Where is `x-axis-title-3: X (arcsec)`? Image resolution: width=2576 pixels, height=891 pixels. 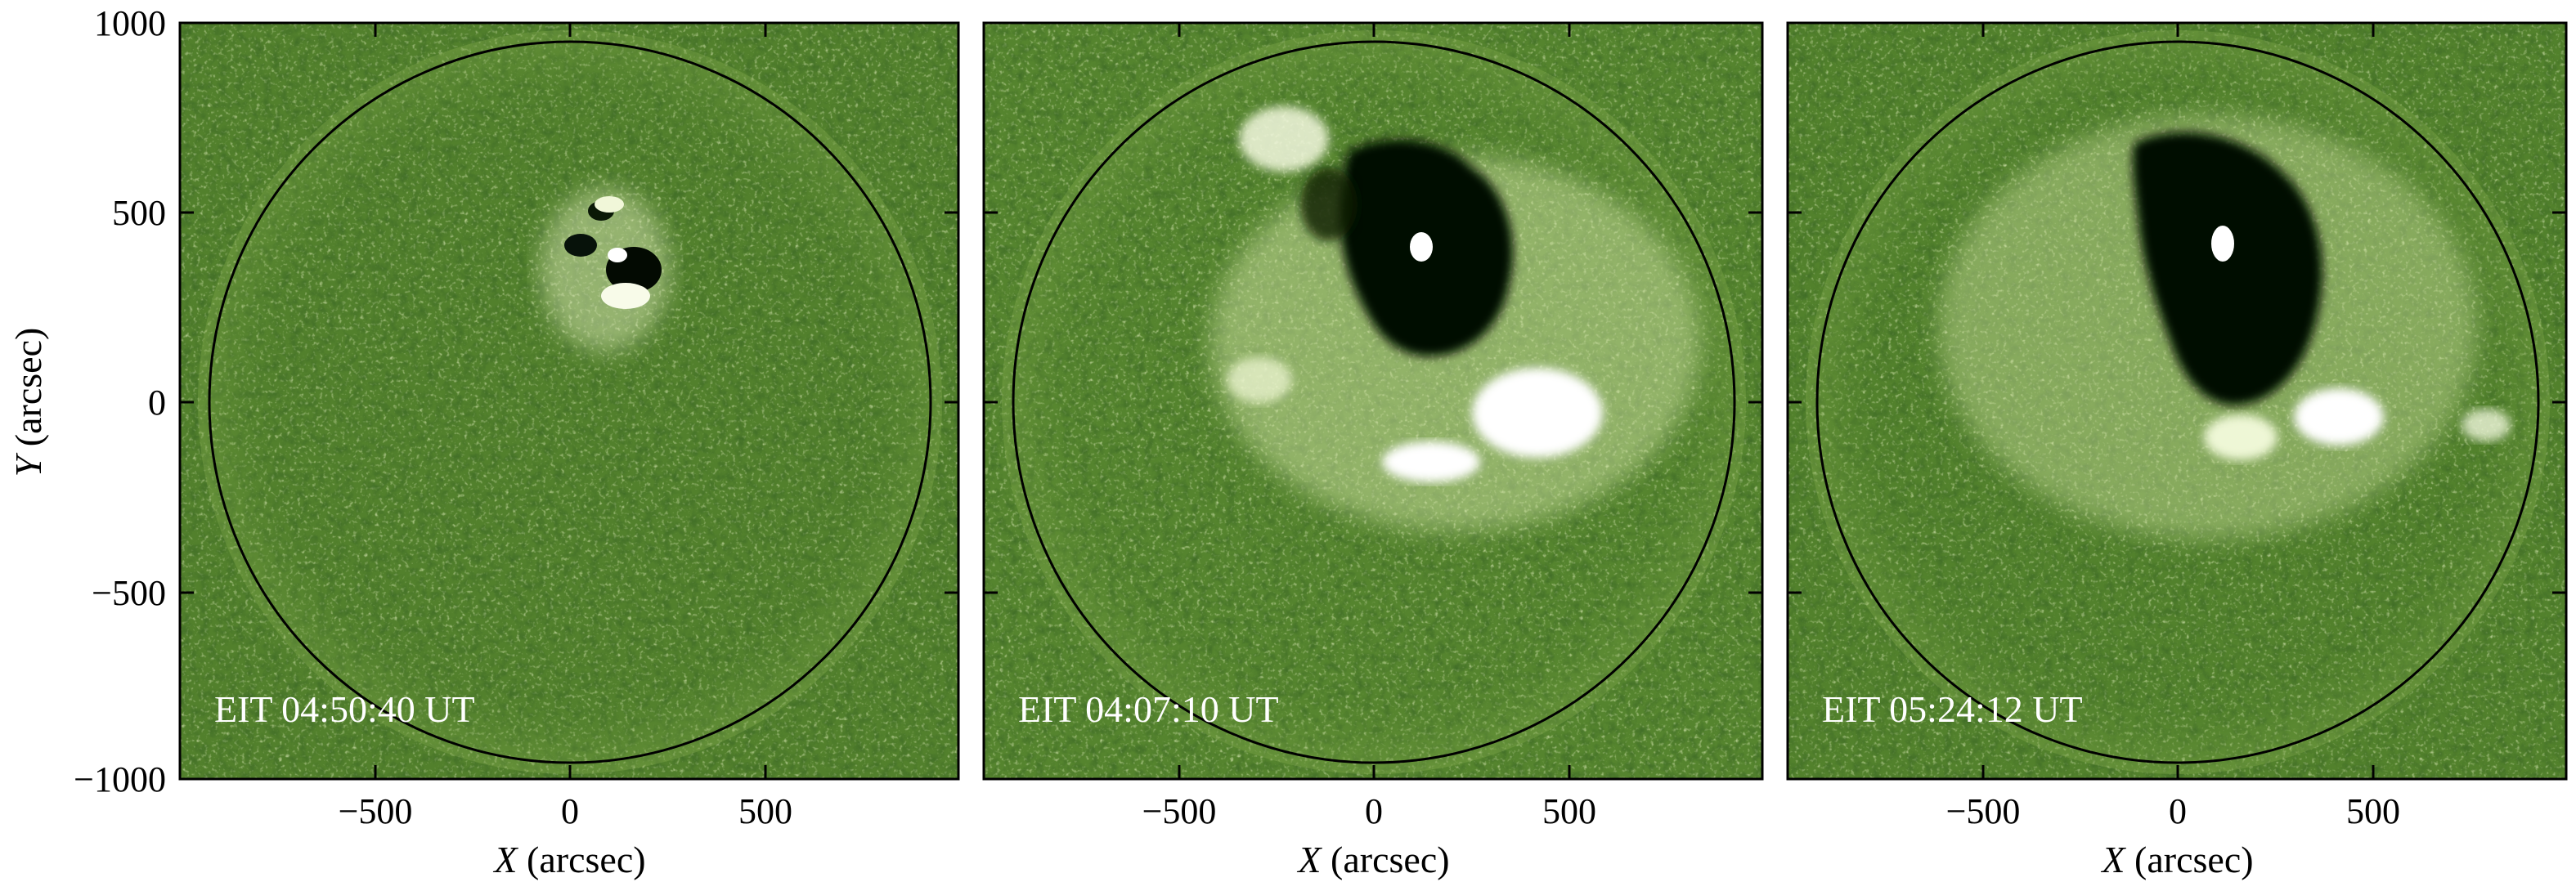
x-axis-title-3: X (arcsec) is located at coordinates (2176, 859).